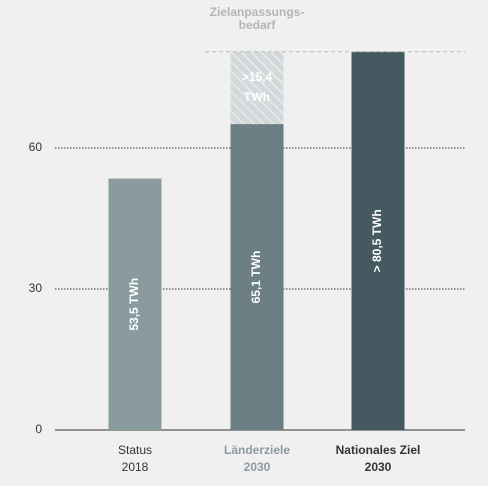  Describe the element at coordinates (257, 12) in the screenshot. I see `annotation: Zielanpassungs-` at that location.